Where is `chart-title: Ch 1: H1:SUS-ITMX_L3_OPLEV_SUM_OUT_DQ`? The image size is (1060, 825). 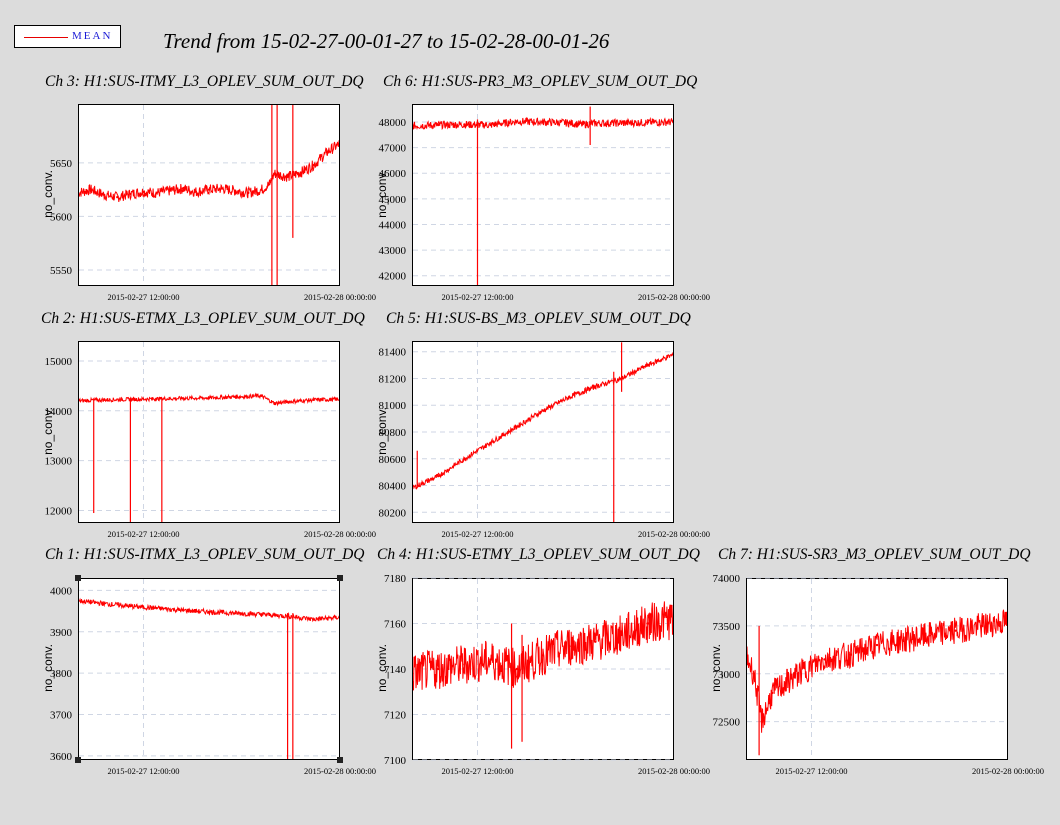 chart-title: Ch 1: H1:SUS-ITMX_L3_OPLEV_SUM_OUT_DQ is located at coordinates (205, 554).